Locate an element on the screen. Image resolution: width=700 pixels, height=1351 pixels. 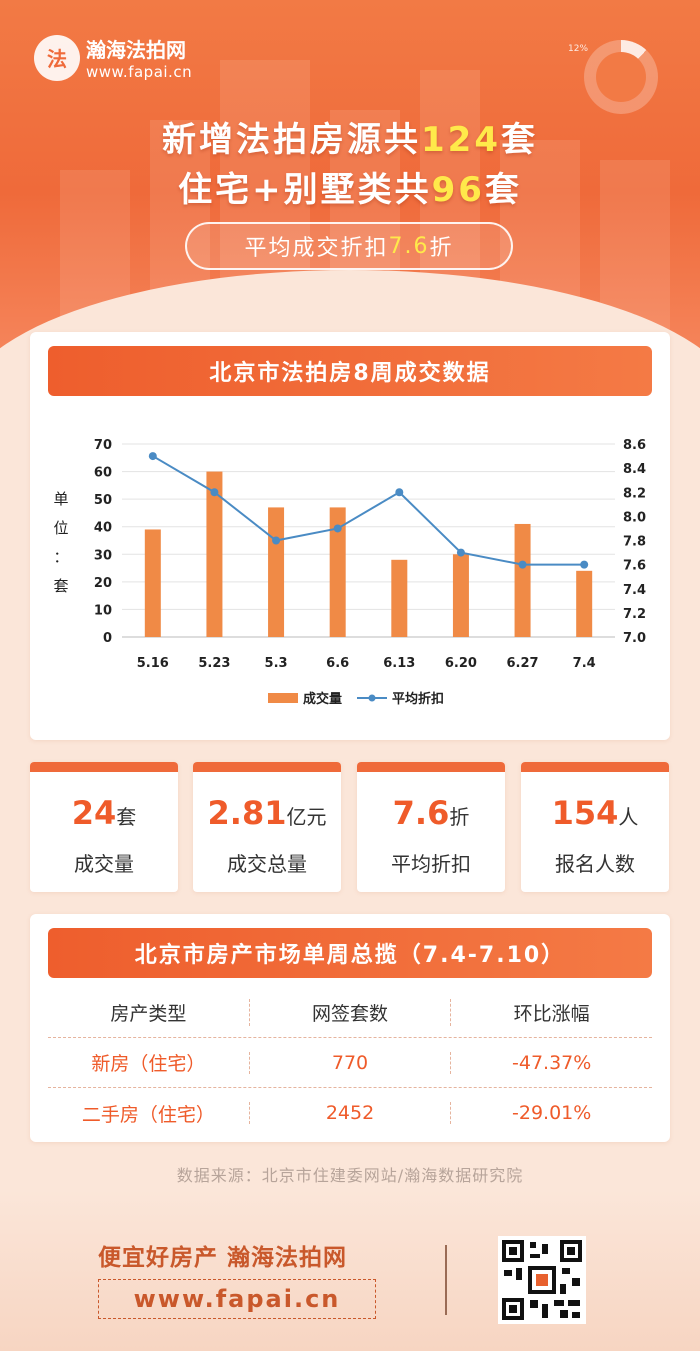
y-axis-unit: 单 is located at coordinates (60, 499).